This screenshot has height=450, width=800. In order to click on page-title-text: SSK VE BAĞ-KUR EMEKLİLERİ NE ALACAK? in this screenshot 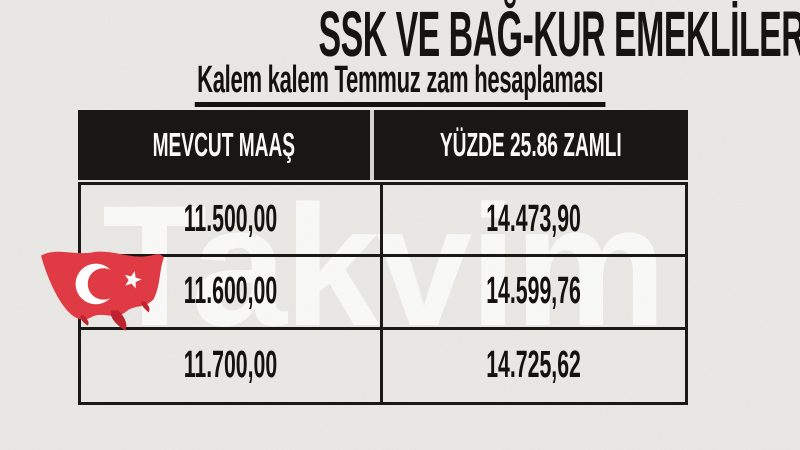, I will do `click(559, 35)`.